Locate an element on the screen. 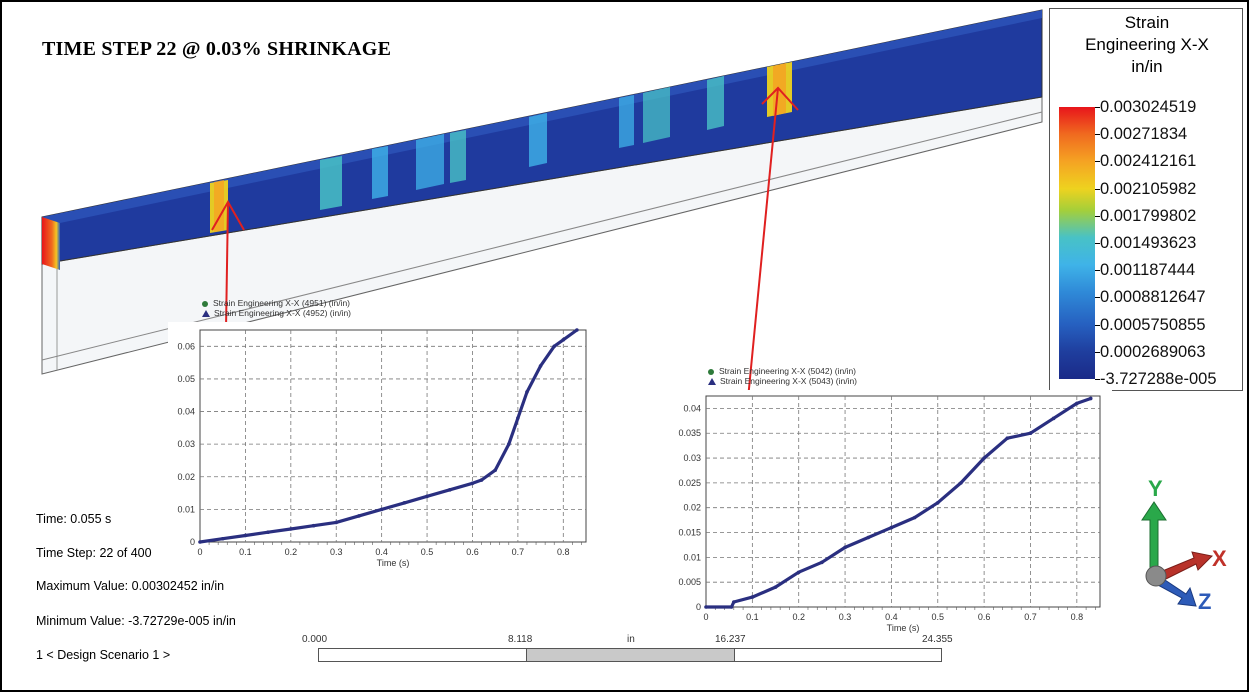  y-tick-label: 0.06 is located at coordinates (186, 346).